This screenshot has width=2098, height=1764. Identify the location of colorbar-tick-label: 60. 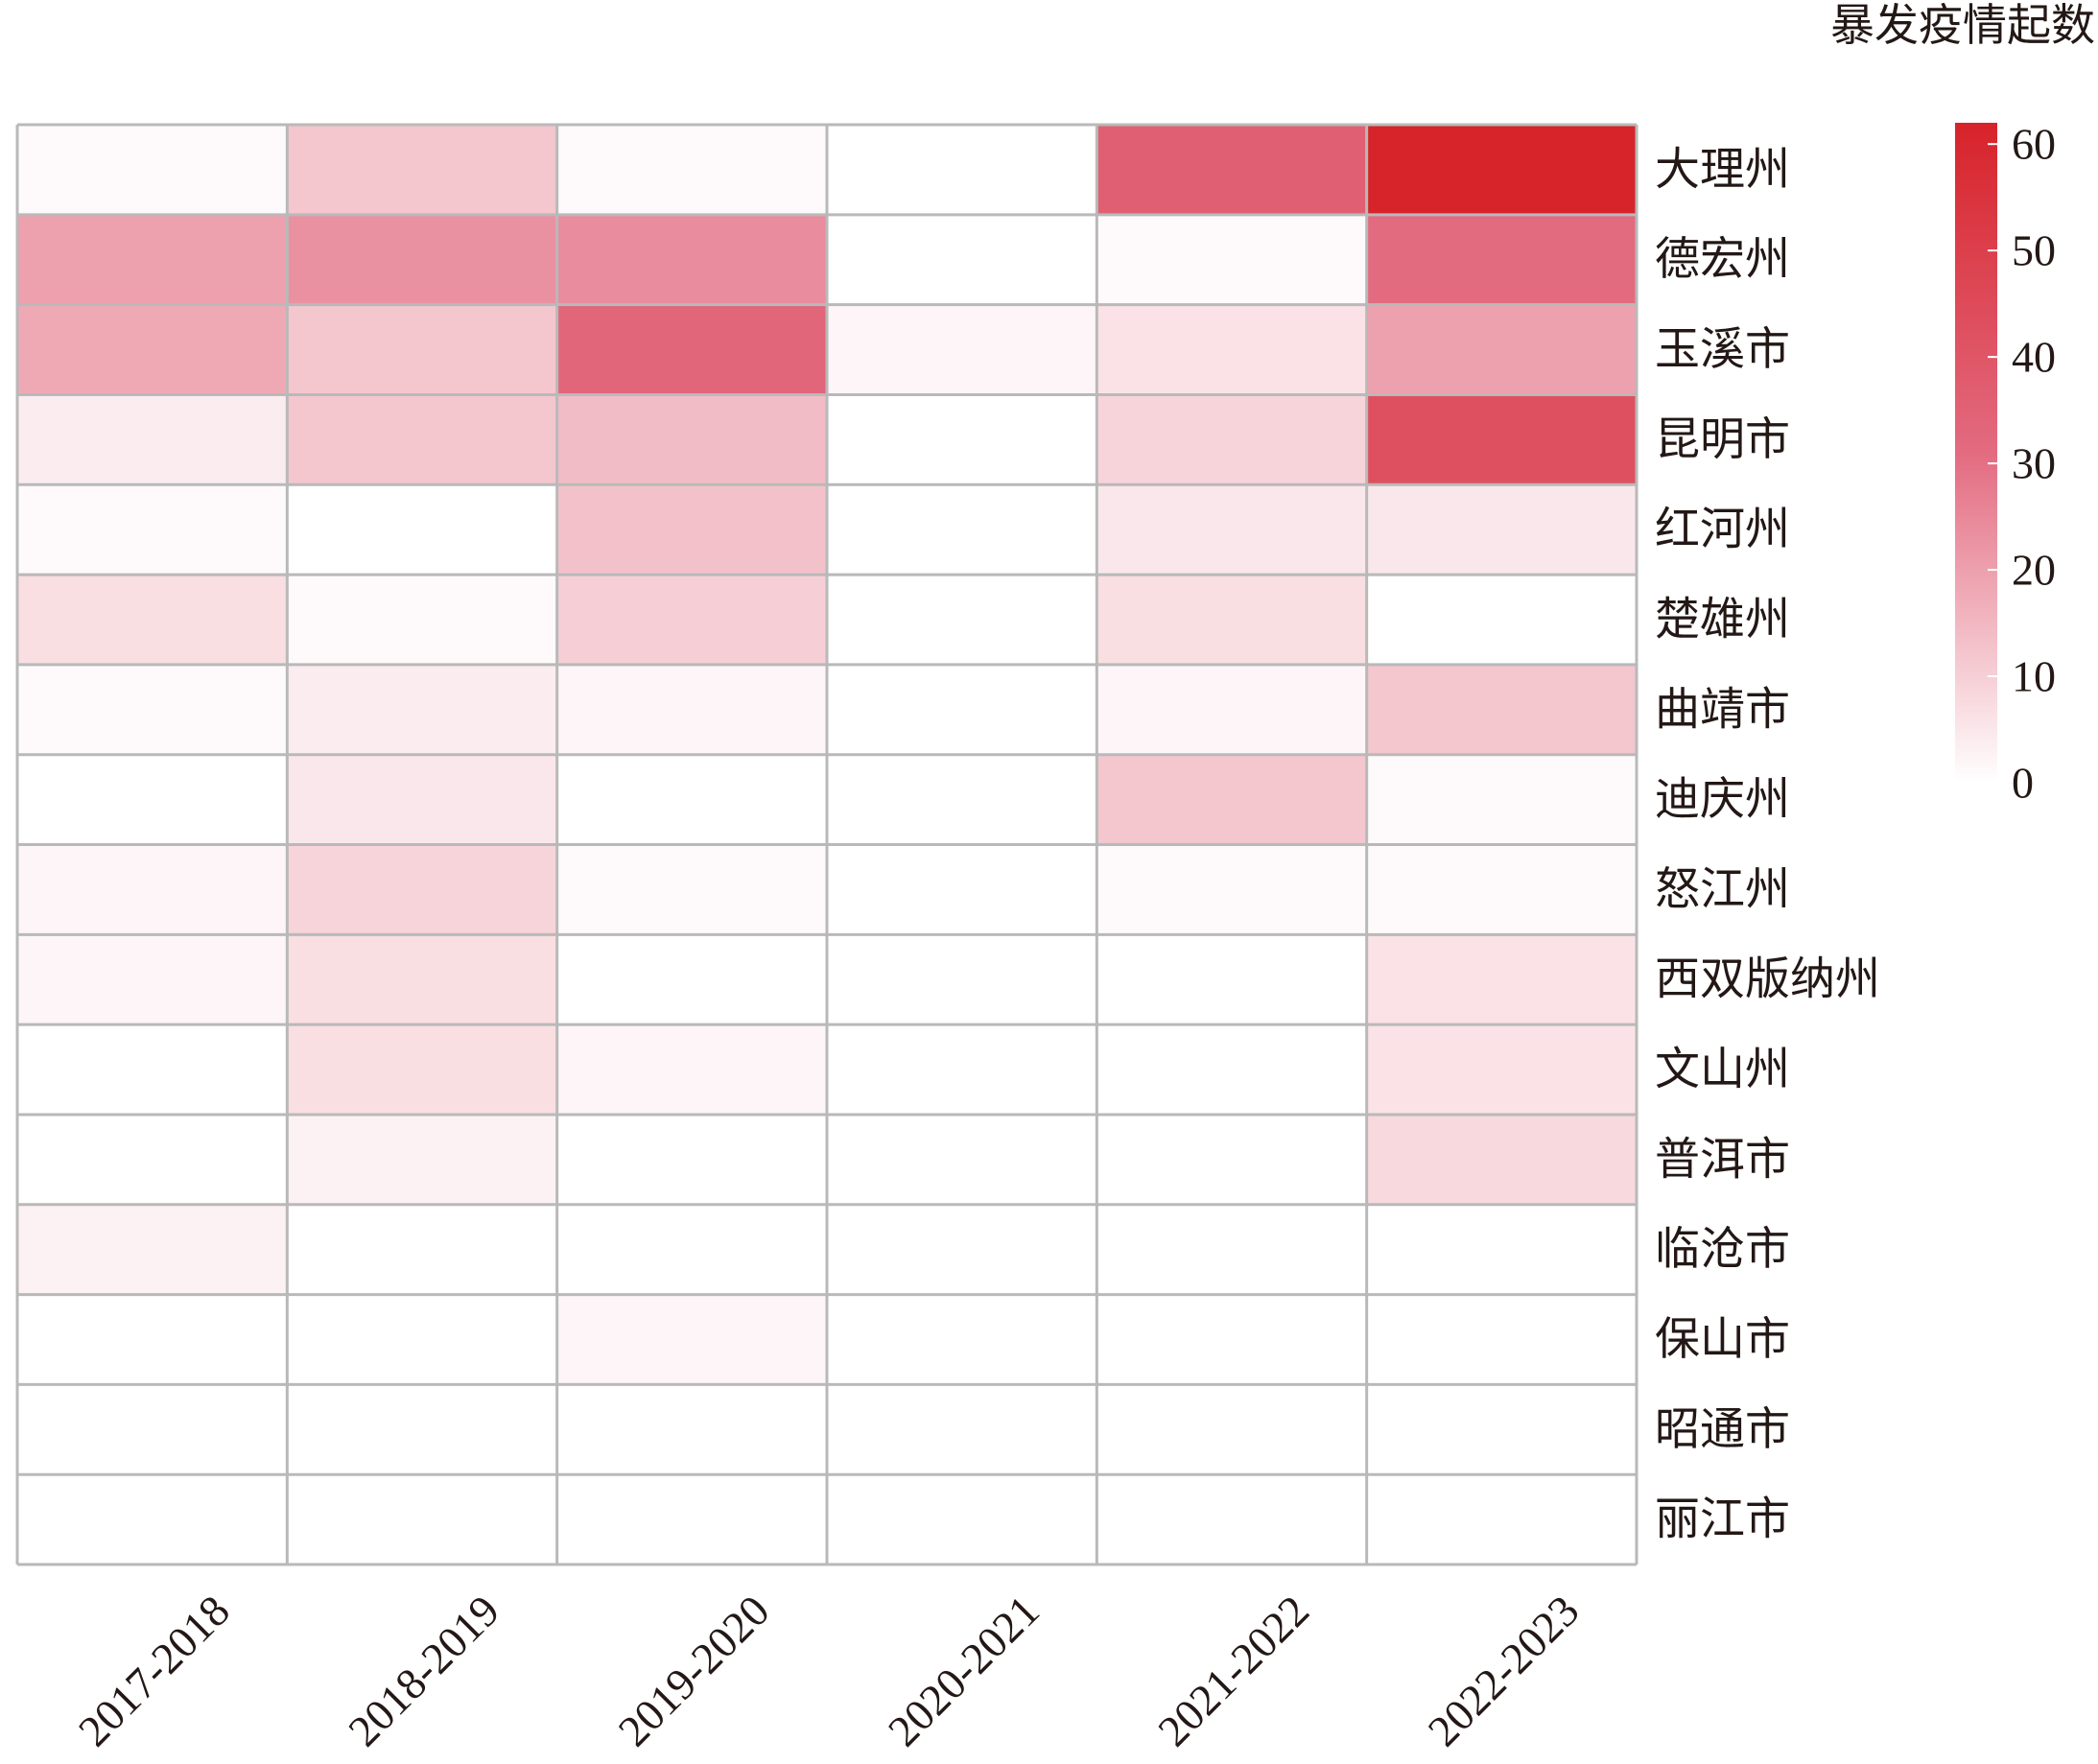
(2034, 145).